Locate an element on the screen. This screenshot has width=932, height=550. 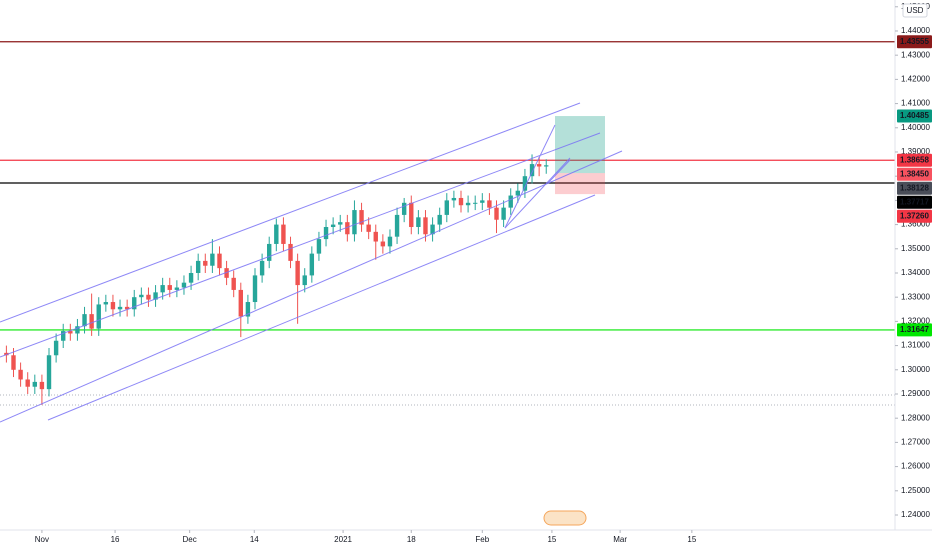
y-tick-label: 1.31000 is located at coordinates (915, 345).